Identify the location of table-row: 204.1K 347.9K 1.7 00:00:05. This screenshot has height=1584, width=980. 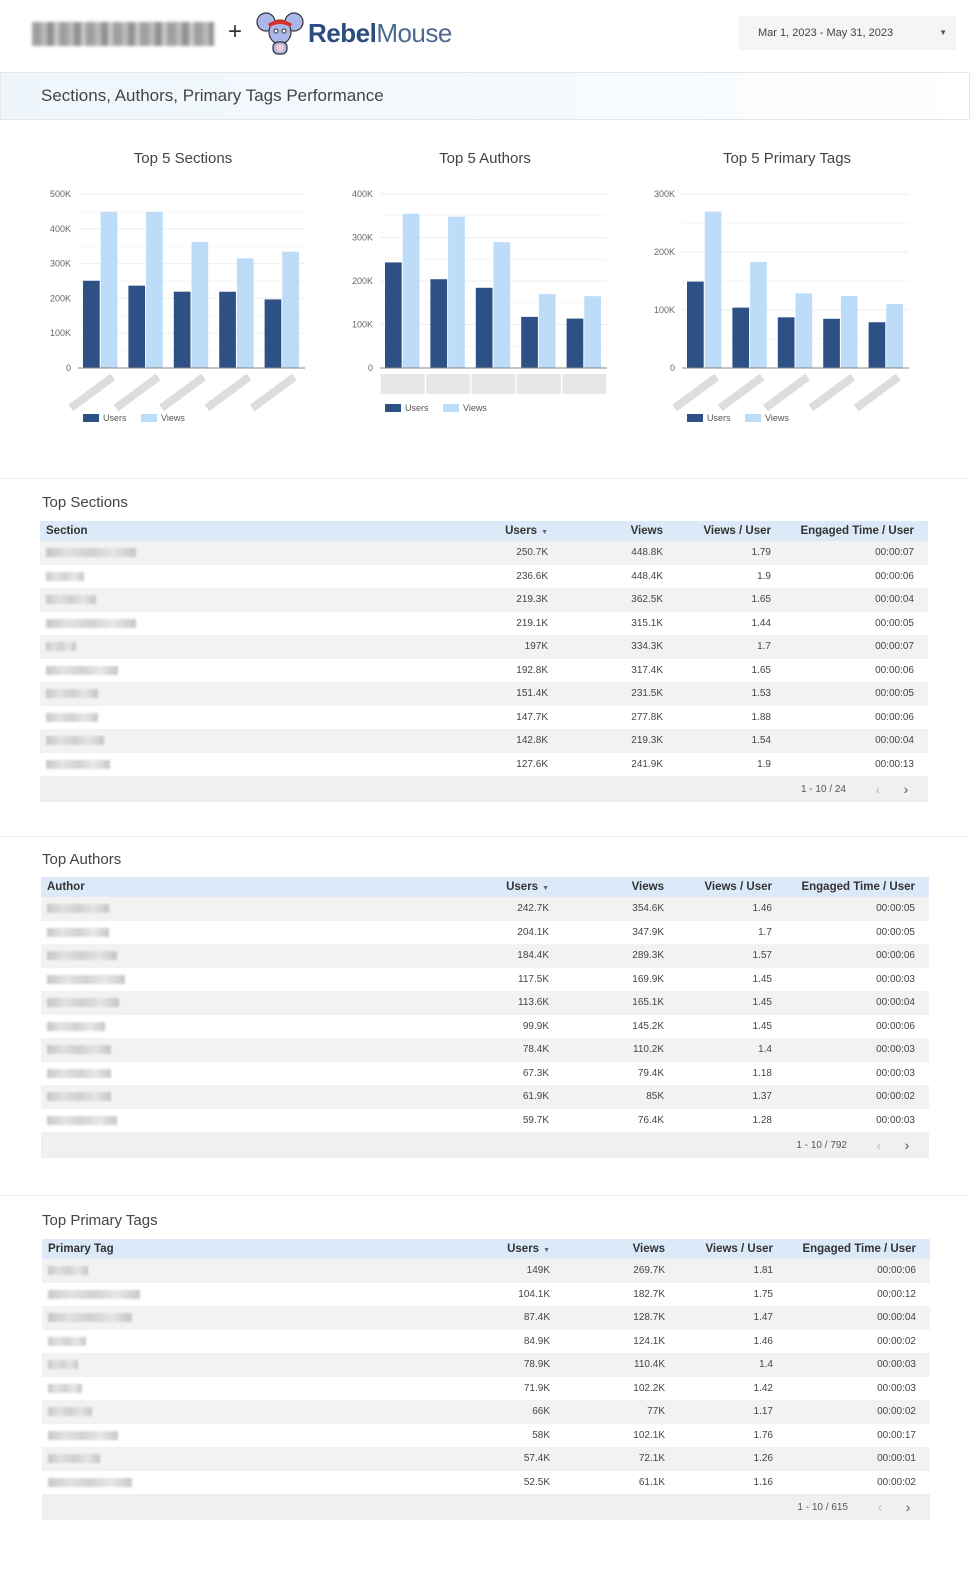
(485, 933).